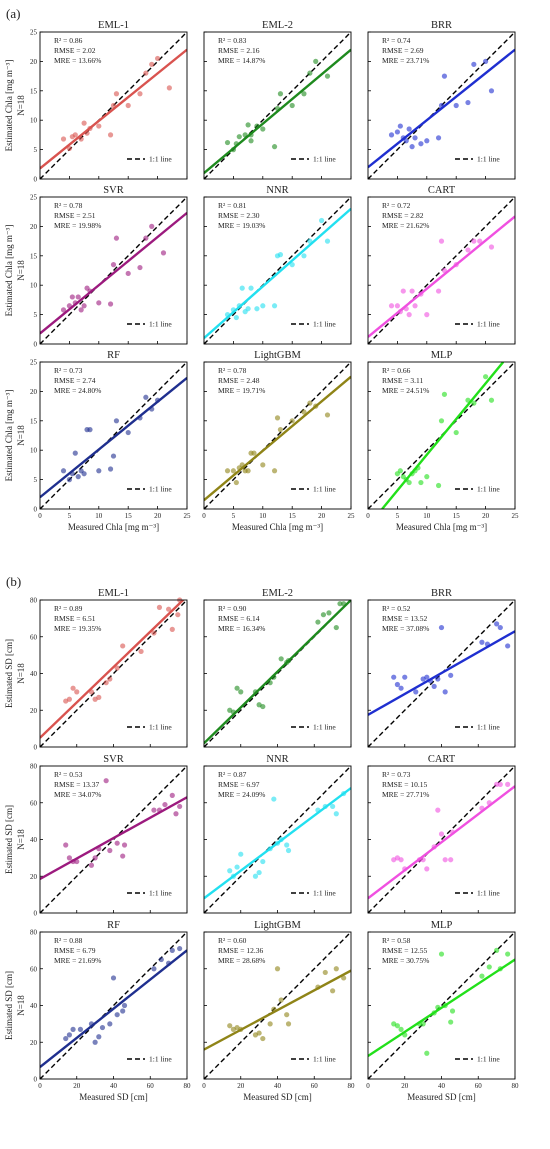 The image size is (550, 1149). What do you see at coordinates (241, 960) in the screenshot?
I see `stat-text: MRE = 28.68%` at bounding box center [241, 960].